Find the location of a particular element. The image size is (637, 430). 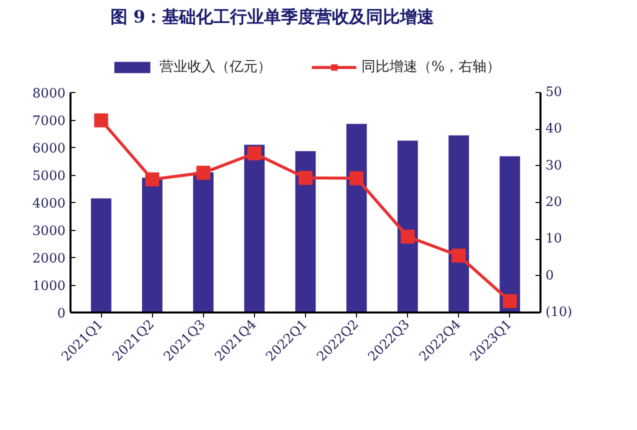

y2-tick-label: 10 is located at coordinates (554, 239).